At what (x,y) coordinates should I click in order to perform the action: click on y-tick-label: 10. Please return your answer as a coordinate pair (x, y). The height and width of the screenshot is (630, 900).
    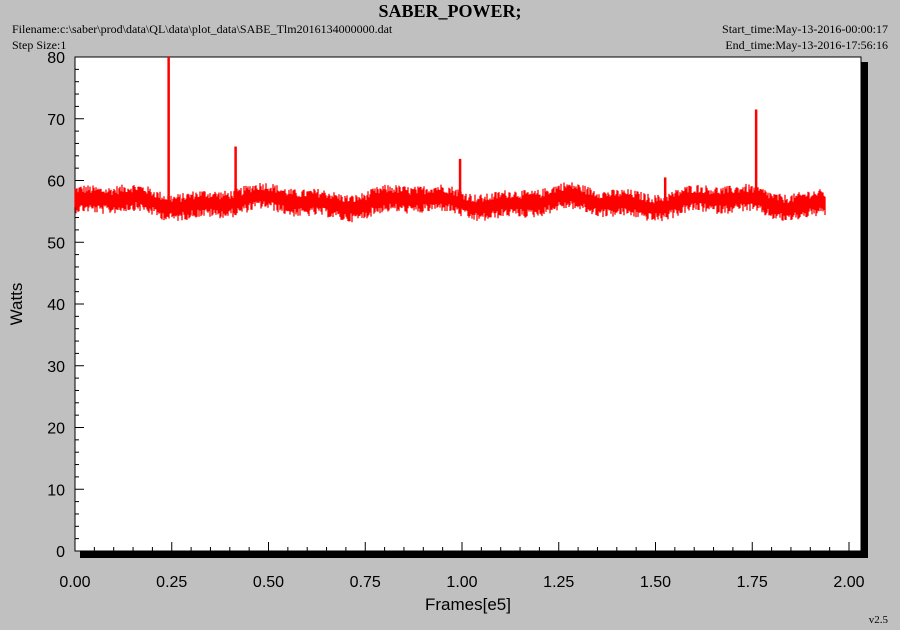
    Looking at the image, I should click on (56, 490).